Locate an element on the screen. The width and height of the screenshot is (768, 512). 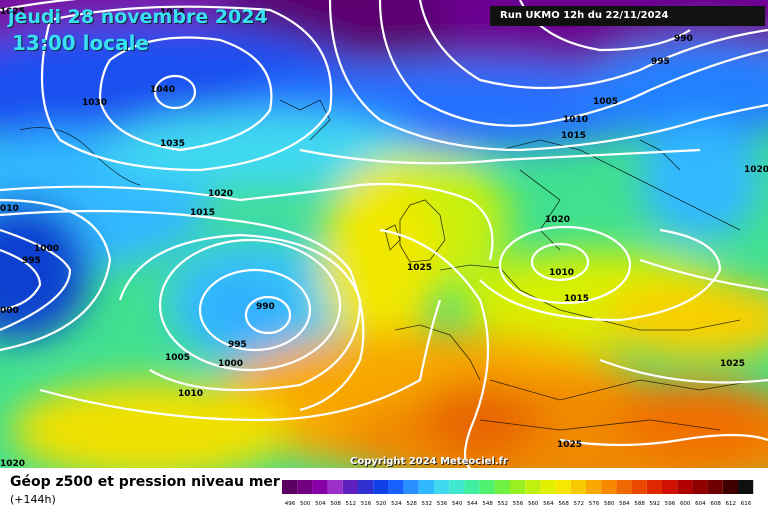
scale-value-label: 600 is located at coordinates (685, 504).